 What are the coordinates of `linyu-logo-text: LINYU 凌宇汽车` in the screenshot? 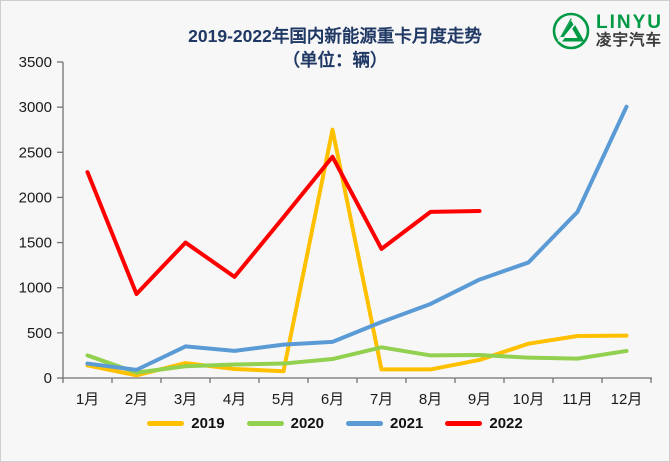 It's located at (629, 30).